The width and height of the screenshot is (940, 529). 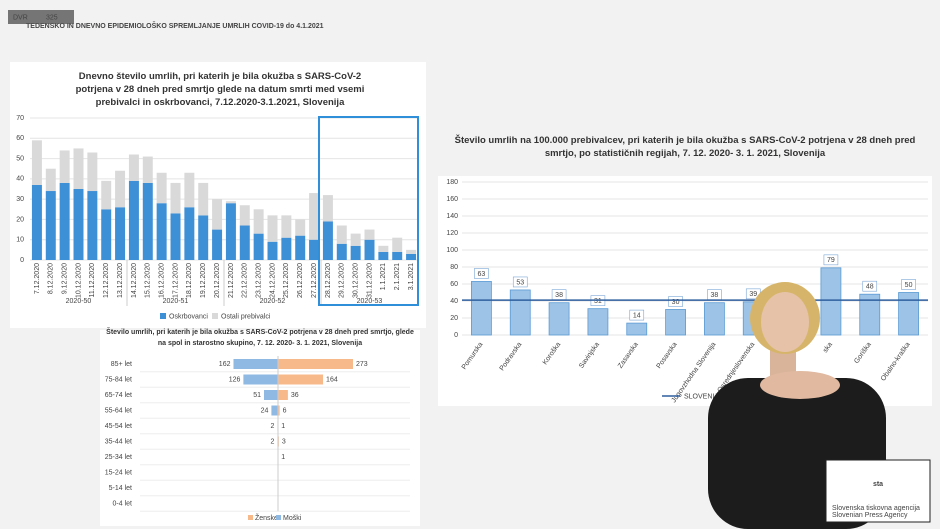 What do you see at coordinates (123, 503) in the screenshot?
I see `y-tick-label: 0-4 let` at bounding box center [123, 503].